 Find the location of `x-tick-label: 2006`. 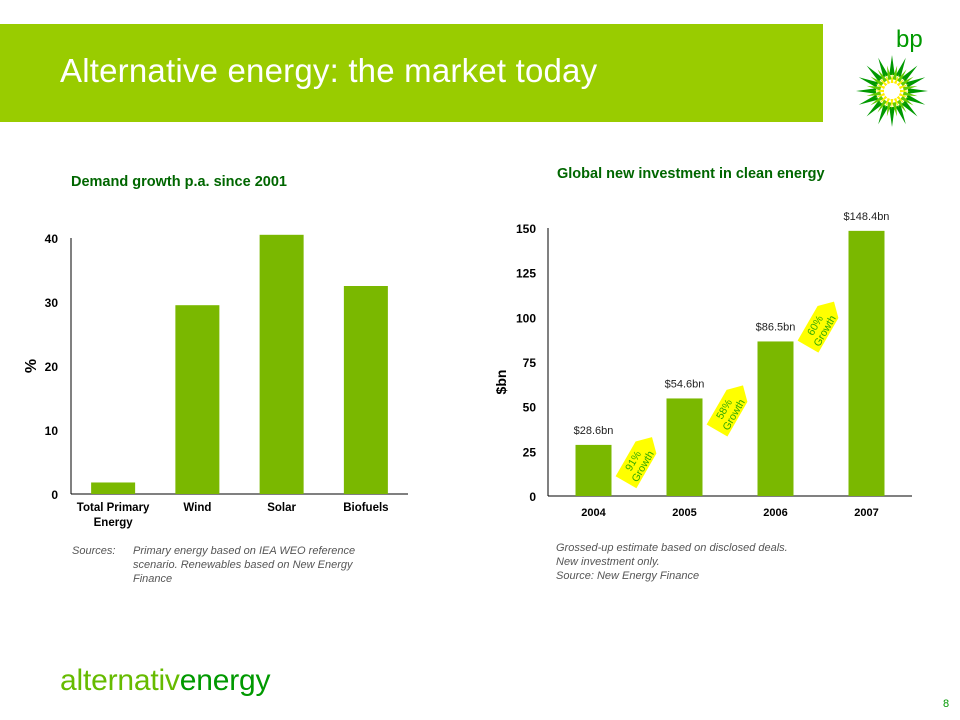

x-tick-label: 2006 is located at coordinates (775, 513).